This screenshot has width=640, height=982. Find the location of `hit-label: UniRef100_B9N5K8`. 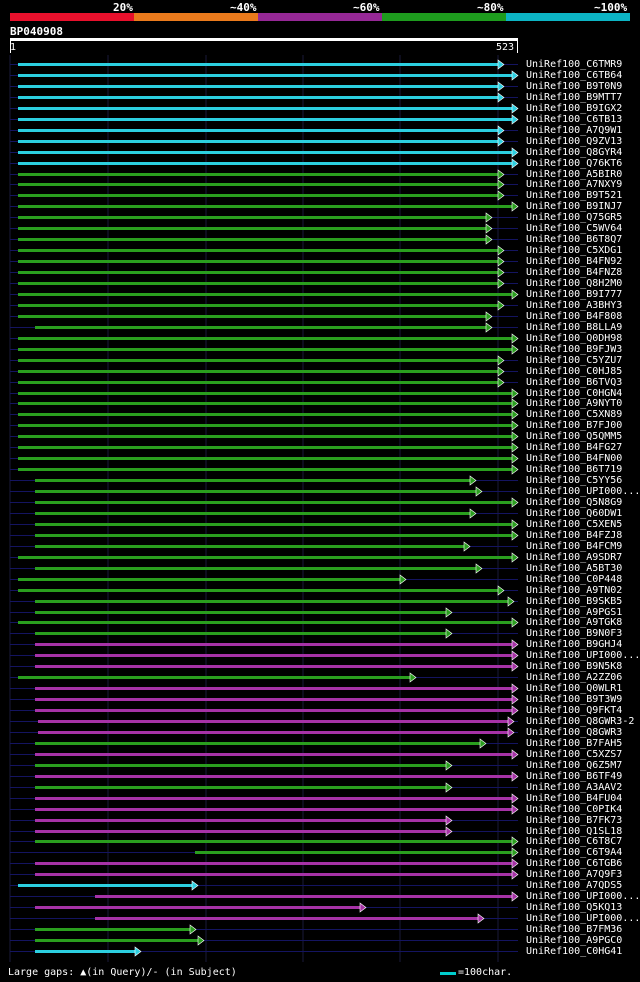

hit-label: UniRef100_B9N5K8 is located at coordinates (574, 666).